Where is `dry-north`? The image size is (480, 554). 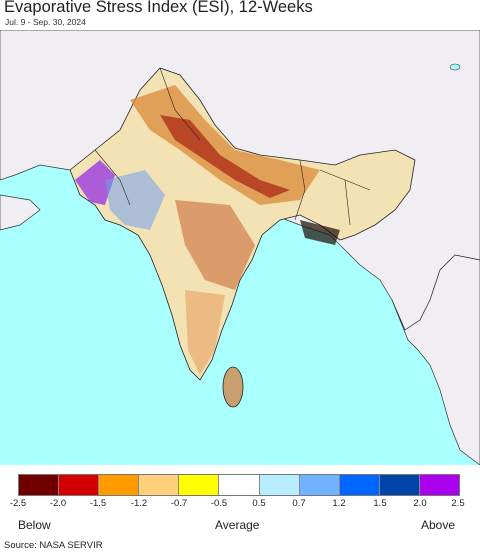 dry-north is located at coordinates (225, 145).